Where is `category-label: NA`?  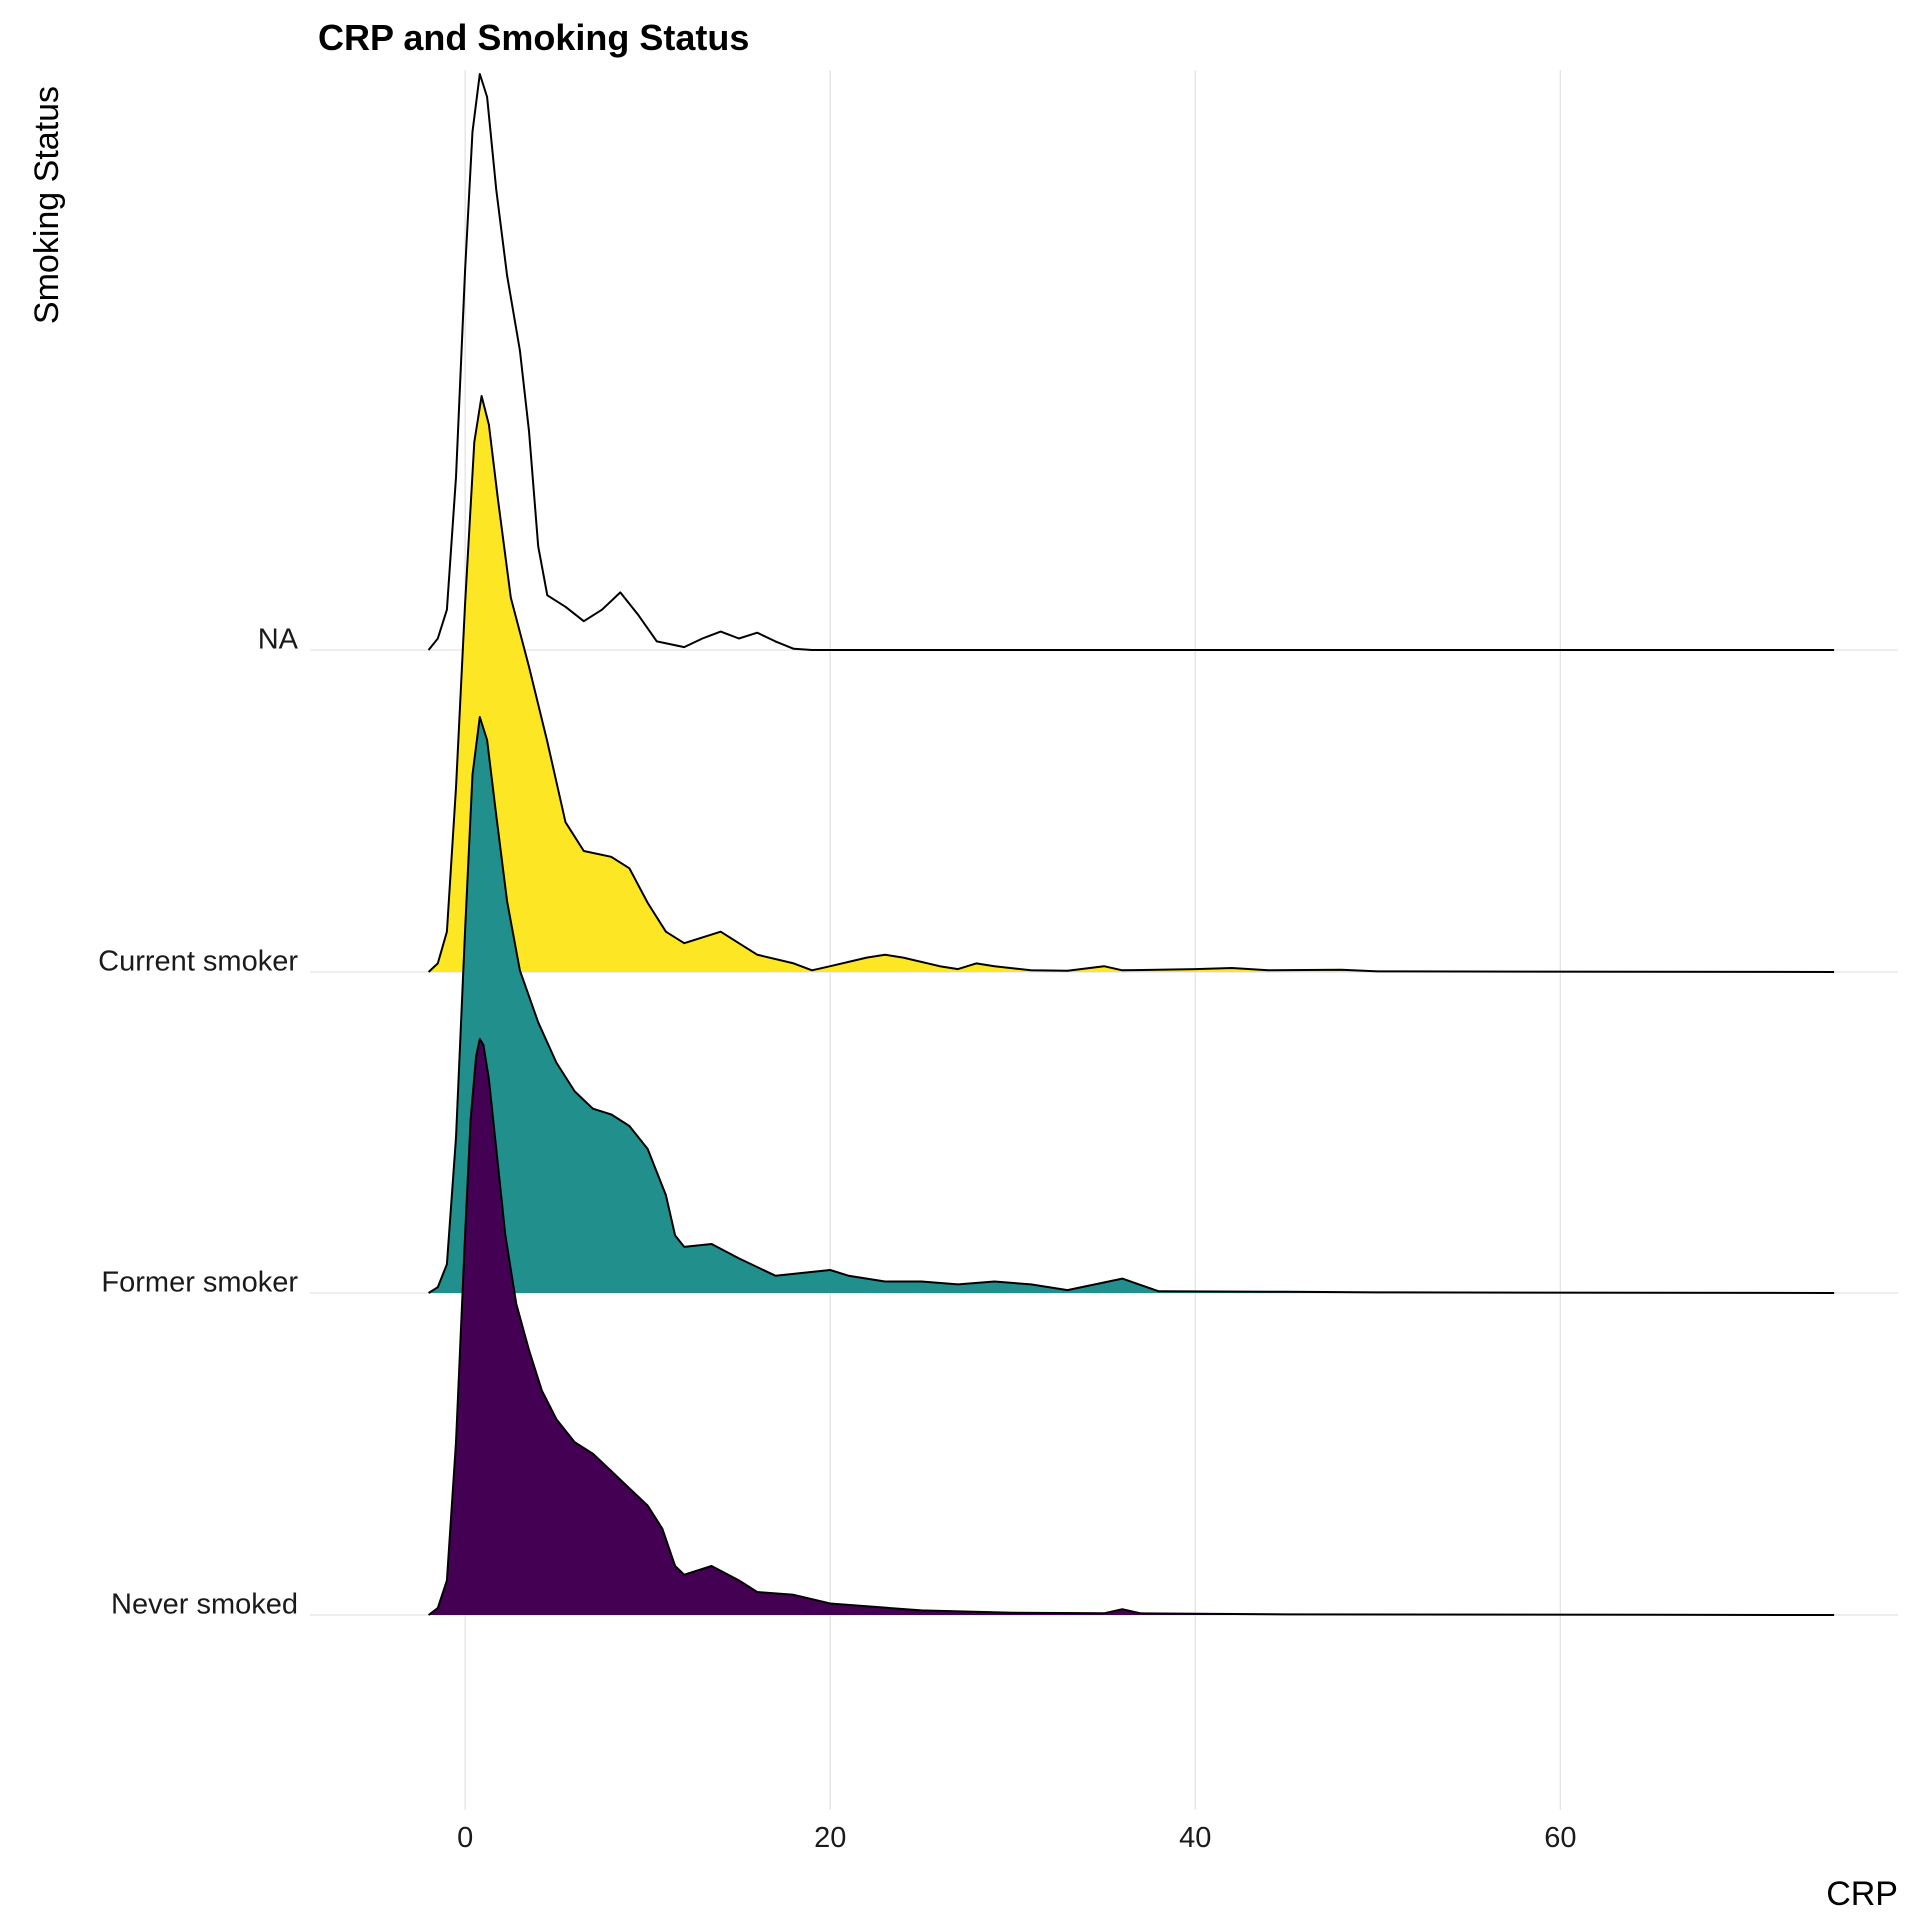
category-label: NA is located at coordinates (278, 640).